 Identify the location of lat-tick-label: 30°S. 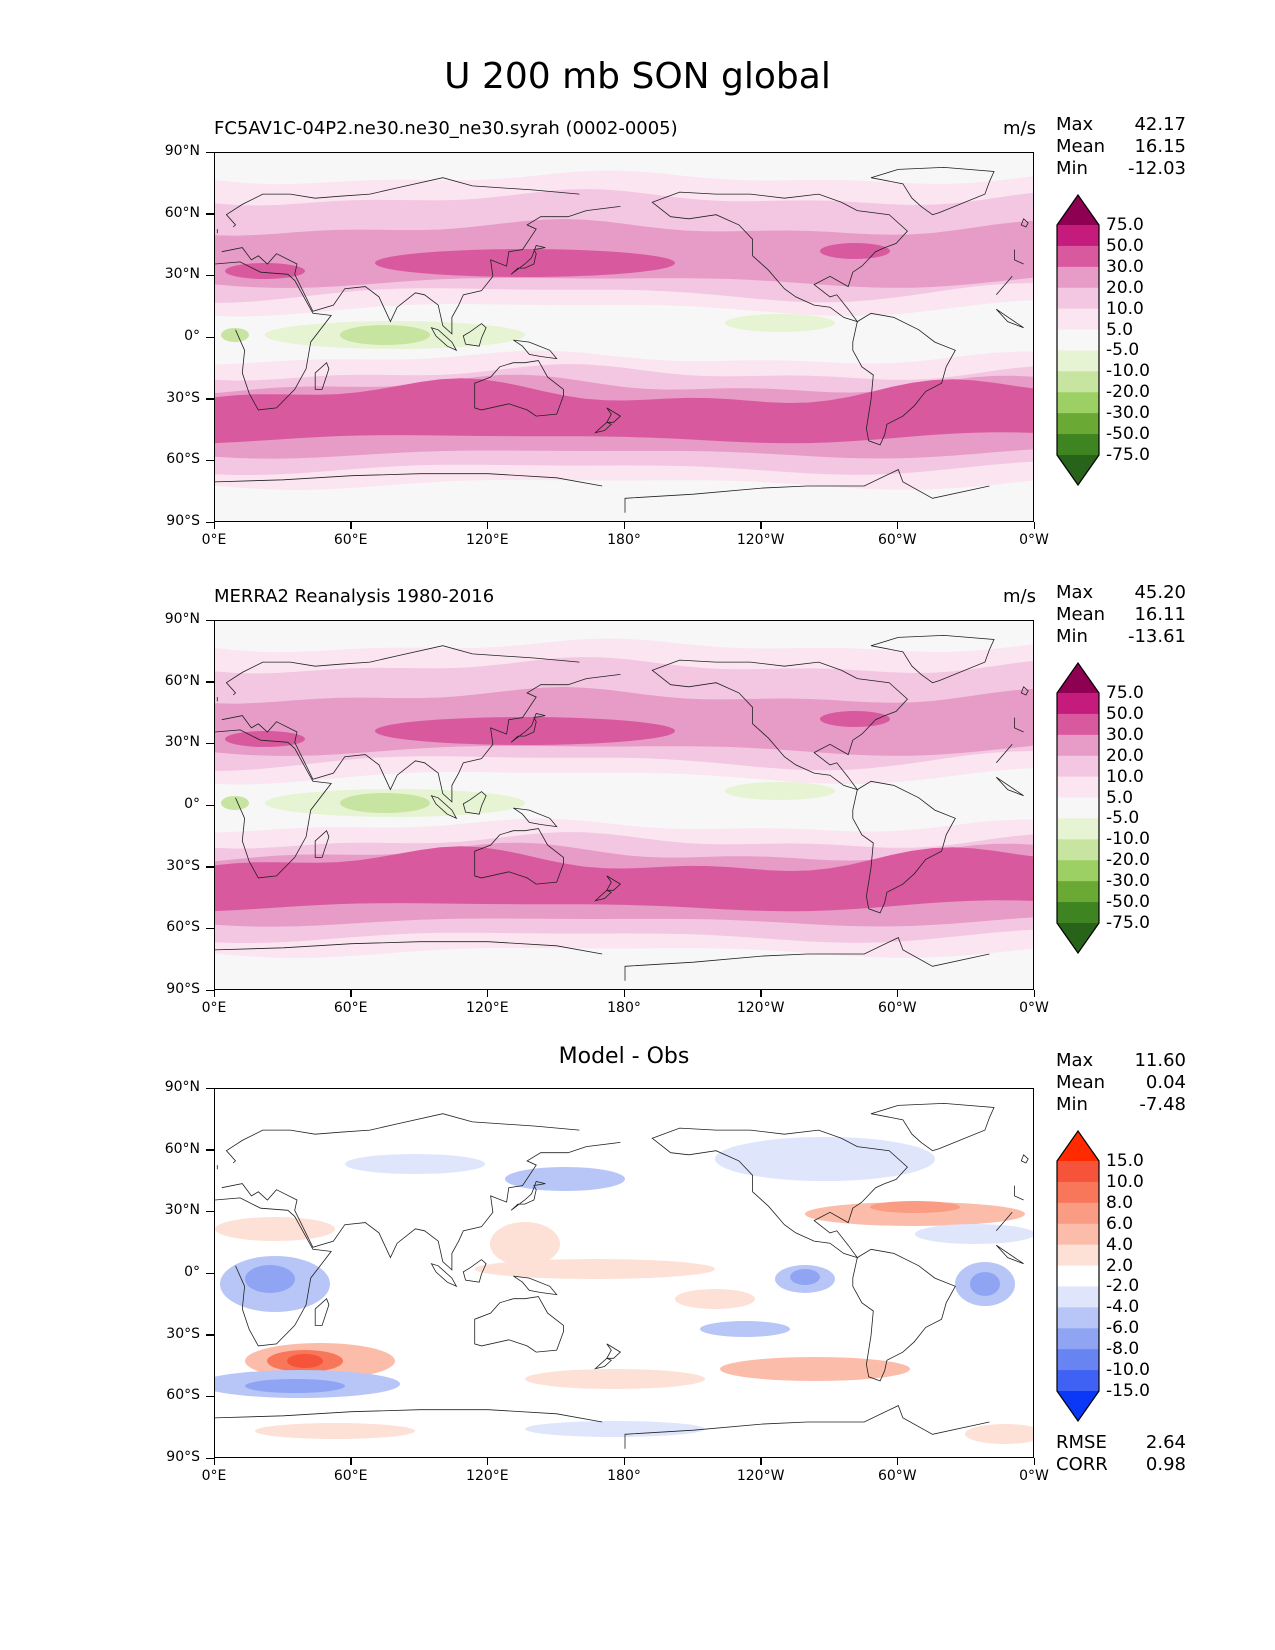
(183, 1333).